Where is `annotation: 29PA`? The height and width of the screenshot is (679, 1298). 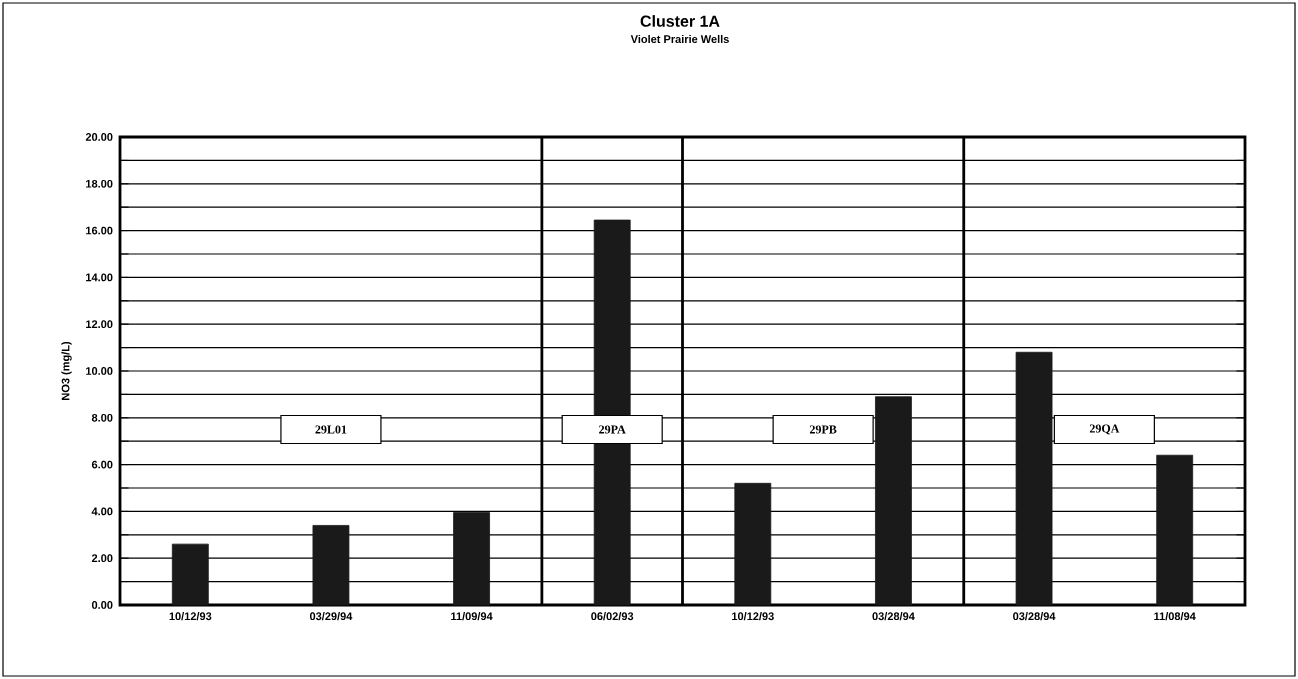
annotation: 29PA is located at coordinates (612, 429).